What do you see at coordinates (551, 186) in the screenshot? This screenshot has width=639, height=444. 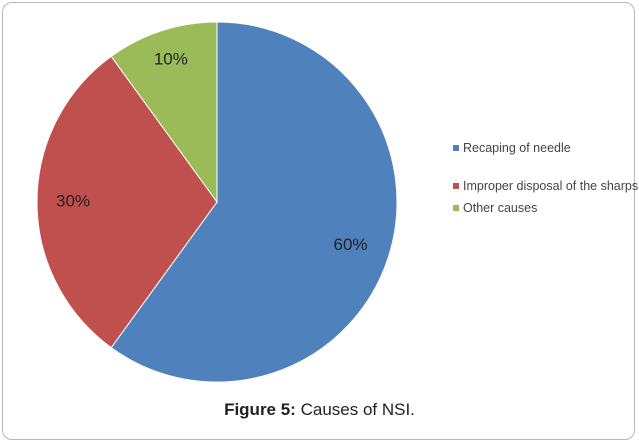 I see `legend-label-improper-disposal: Improper disposal of the sharps` at bounding box center [551, 186].